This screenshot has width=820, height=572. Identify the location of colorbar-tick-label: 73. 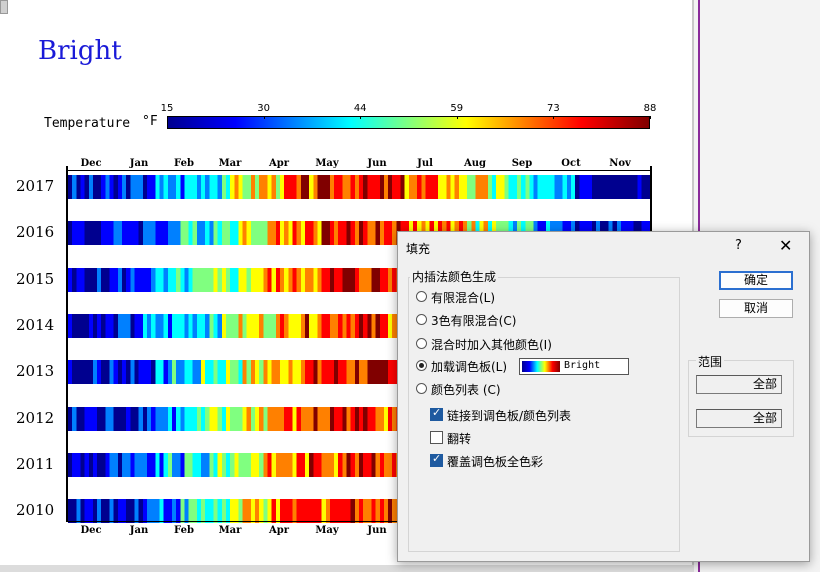
(553, 108).